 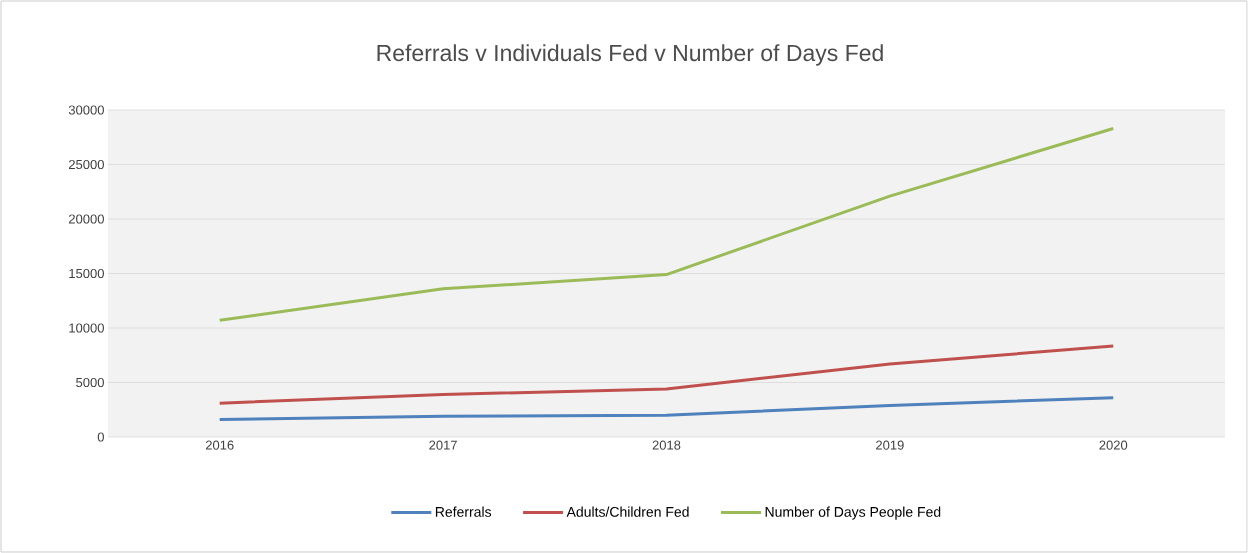 What do you see at coordinates (1113, 445) in the screenshot?
I see `x-tick-label: 2020` at bounding box center [1113, 445].